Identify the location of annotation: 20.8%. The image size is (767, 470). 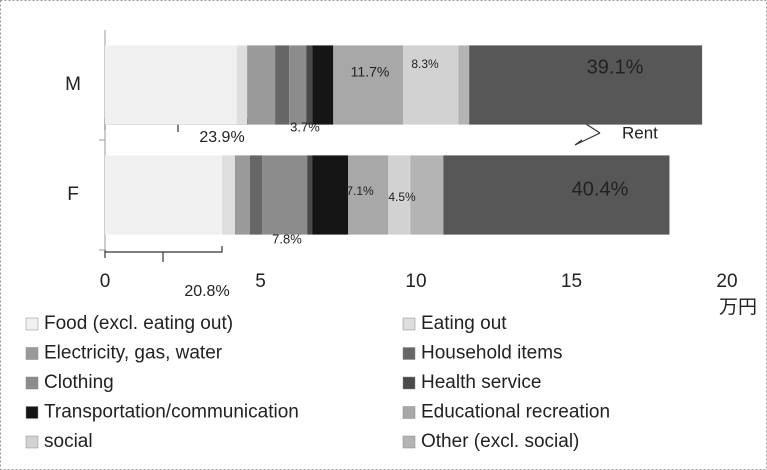
(206, 291).